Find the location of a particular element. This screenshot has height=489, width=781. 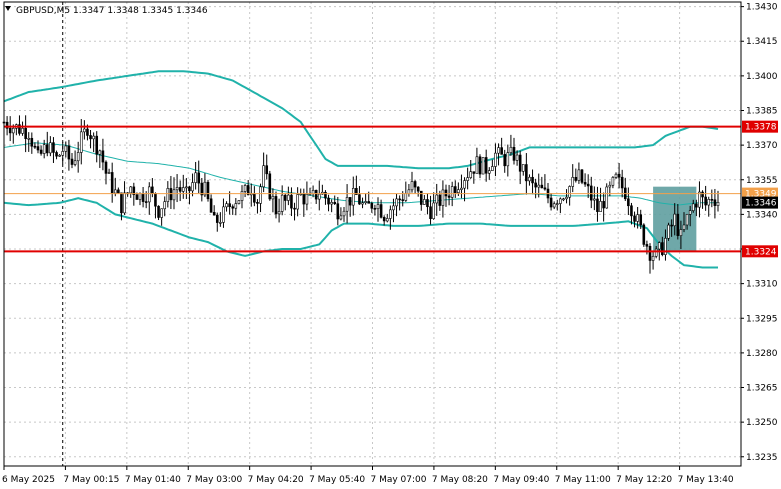

y-tick-label: 1.3400 is located at coordinates (762, 77).